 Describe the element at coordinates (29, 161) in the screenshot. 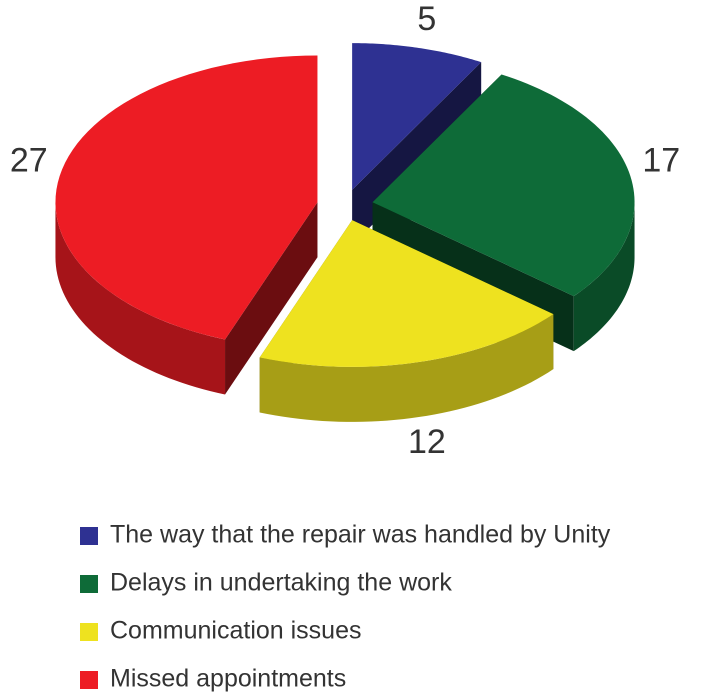

I see `value-label: 27` at that location.